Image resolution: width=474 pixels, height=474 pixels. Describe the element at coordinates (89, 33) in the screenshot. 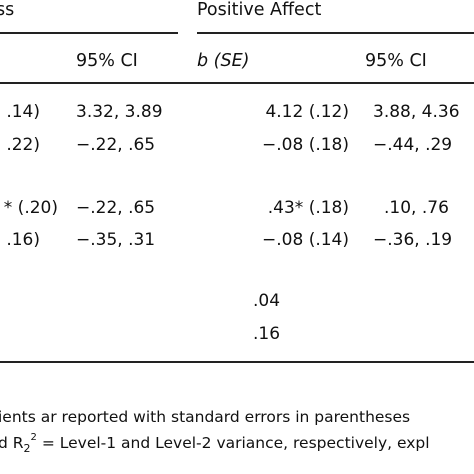

I see `header-rule-left` at that location.